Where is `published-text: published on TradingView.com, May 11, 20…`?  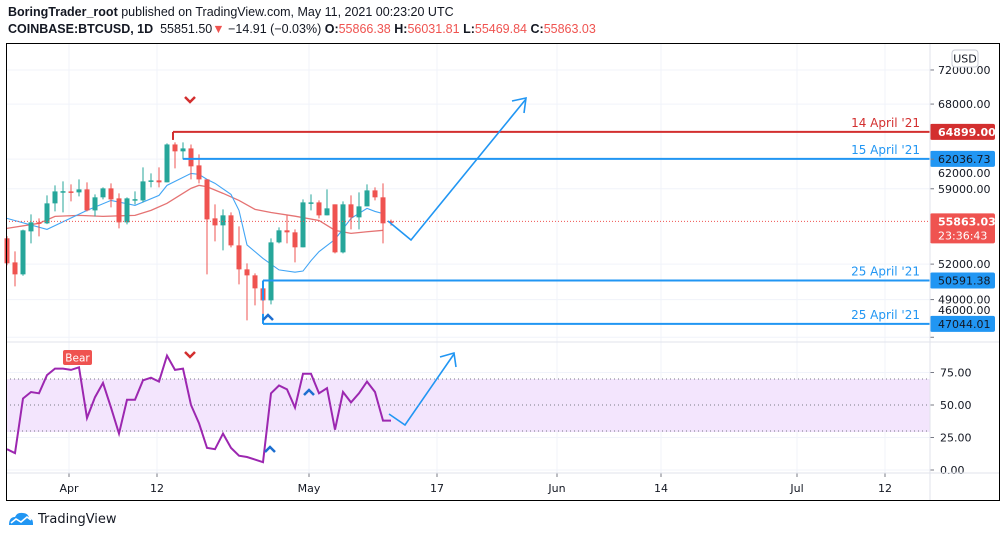
published-text: published on TradingView.com, May 11, 20… is located at coordinates (287, 12).